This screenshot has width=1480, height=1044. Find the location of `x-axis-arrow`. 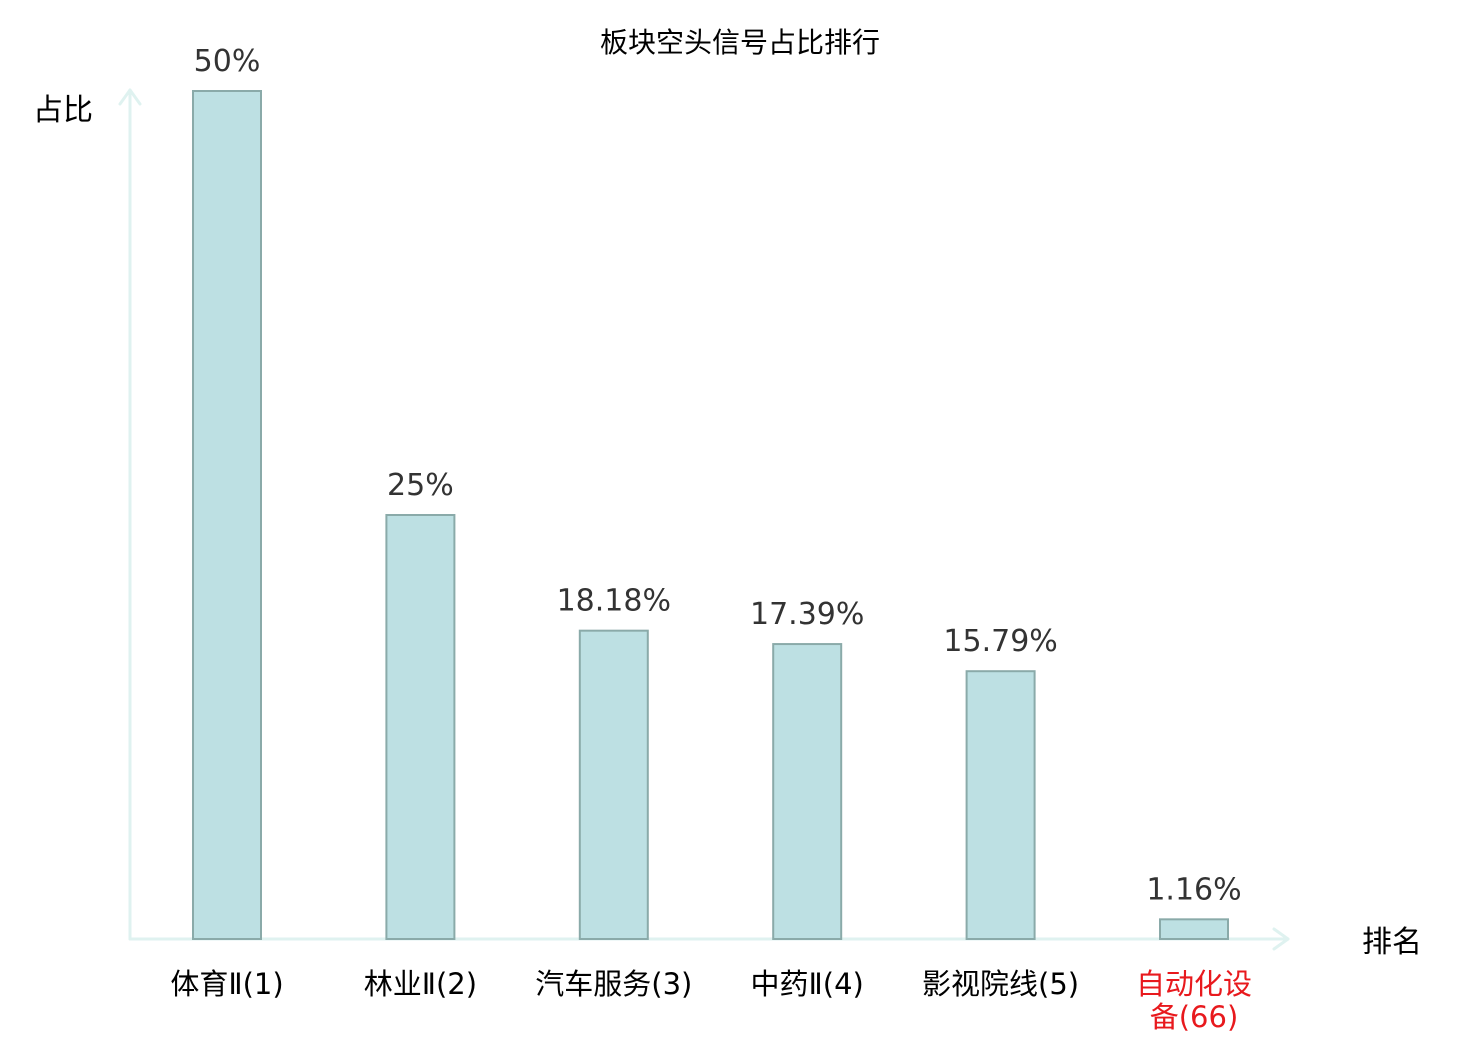

x-axis-arrow is located at coordinates (1281, 939).